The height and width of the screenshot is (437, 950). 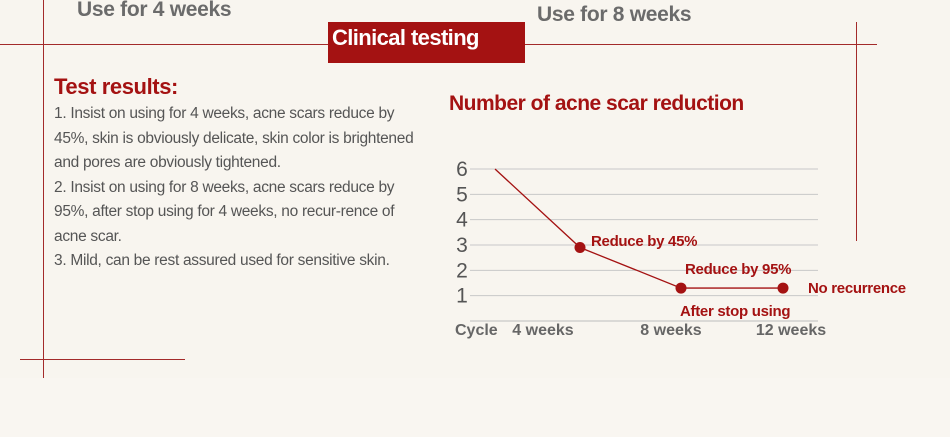 What do you see at coordinates (116, 86) in the screenshot?
I see `results-title: Test results:` at bounding box center [116, 86].